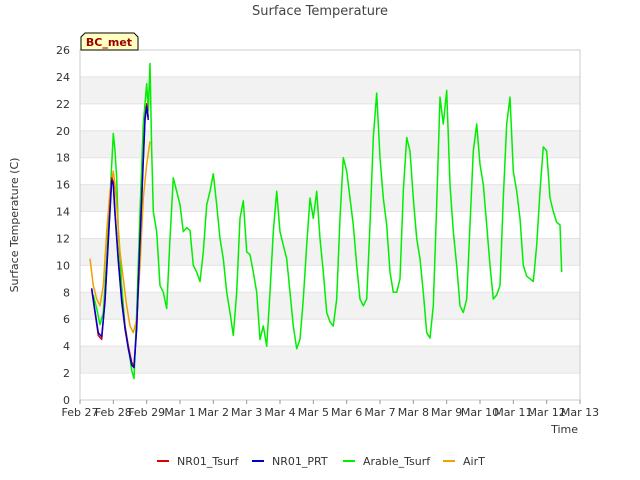 The width and height of the screenshot is (640, 480). Describe the element at coordinates (63, 185) in the screenshot. I see `y-tick-label: 16` at that location.